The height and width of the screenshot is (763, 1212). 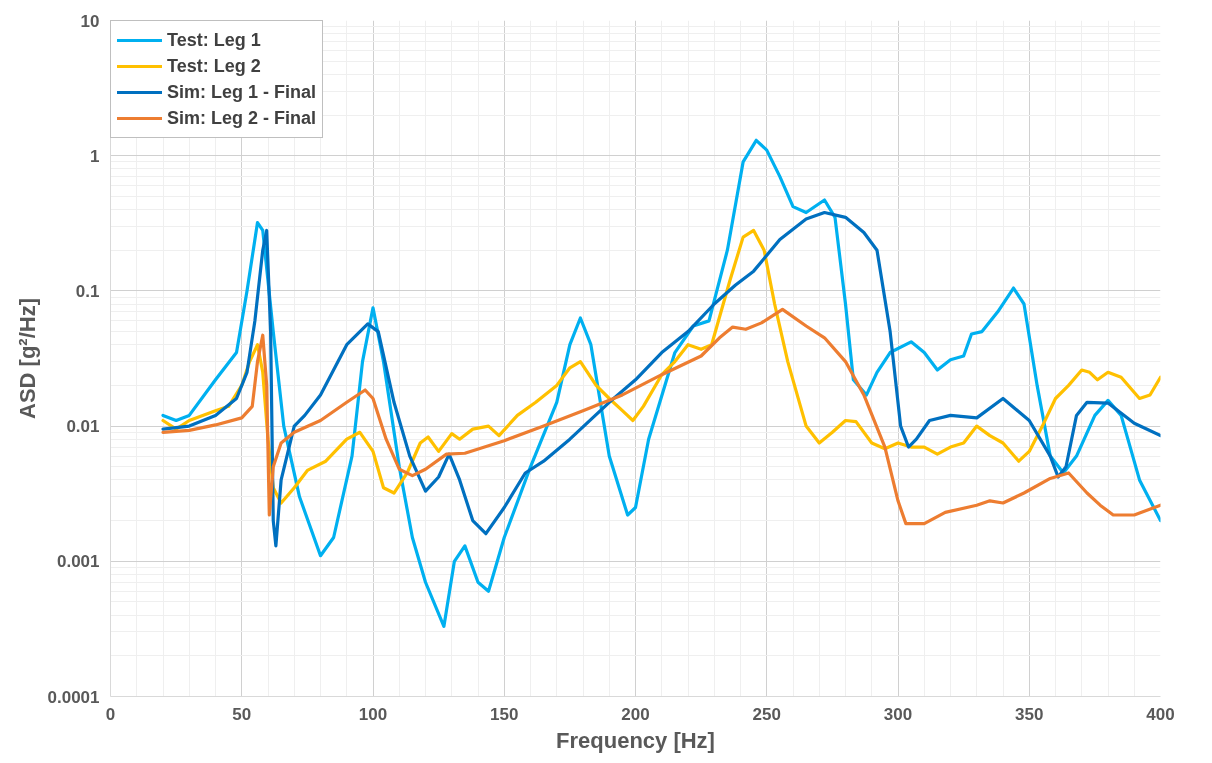 What do you see at coordinates (214, 40) in the screenshot?
I see `legend-label: Test: Leg 1` at bounding box center [214, 40].